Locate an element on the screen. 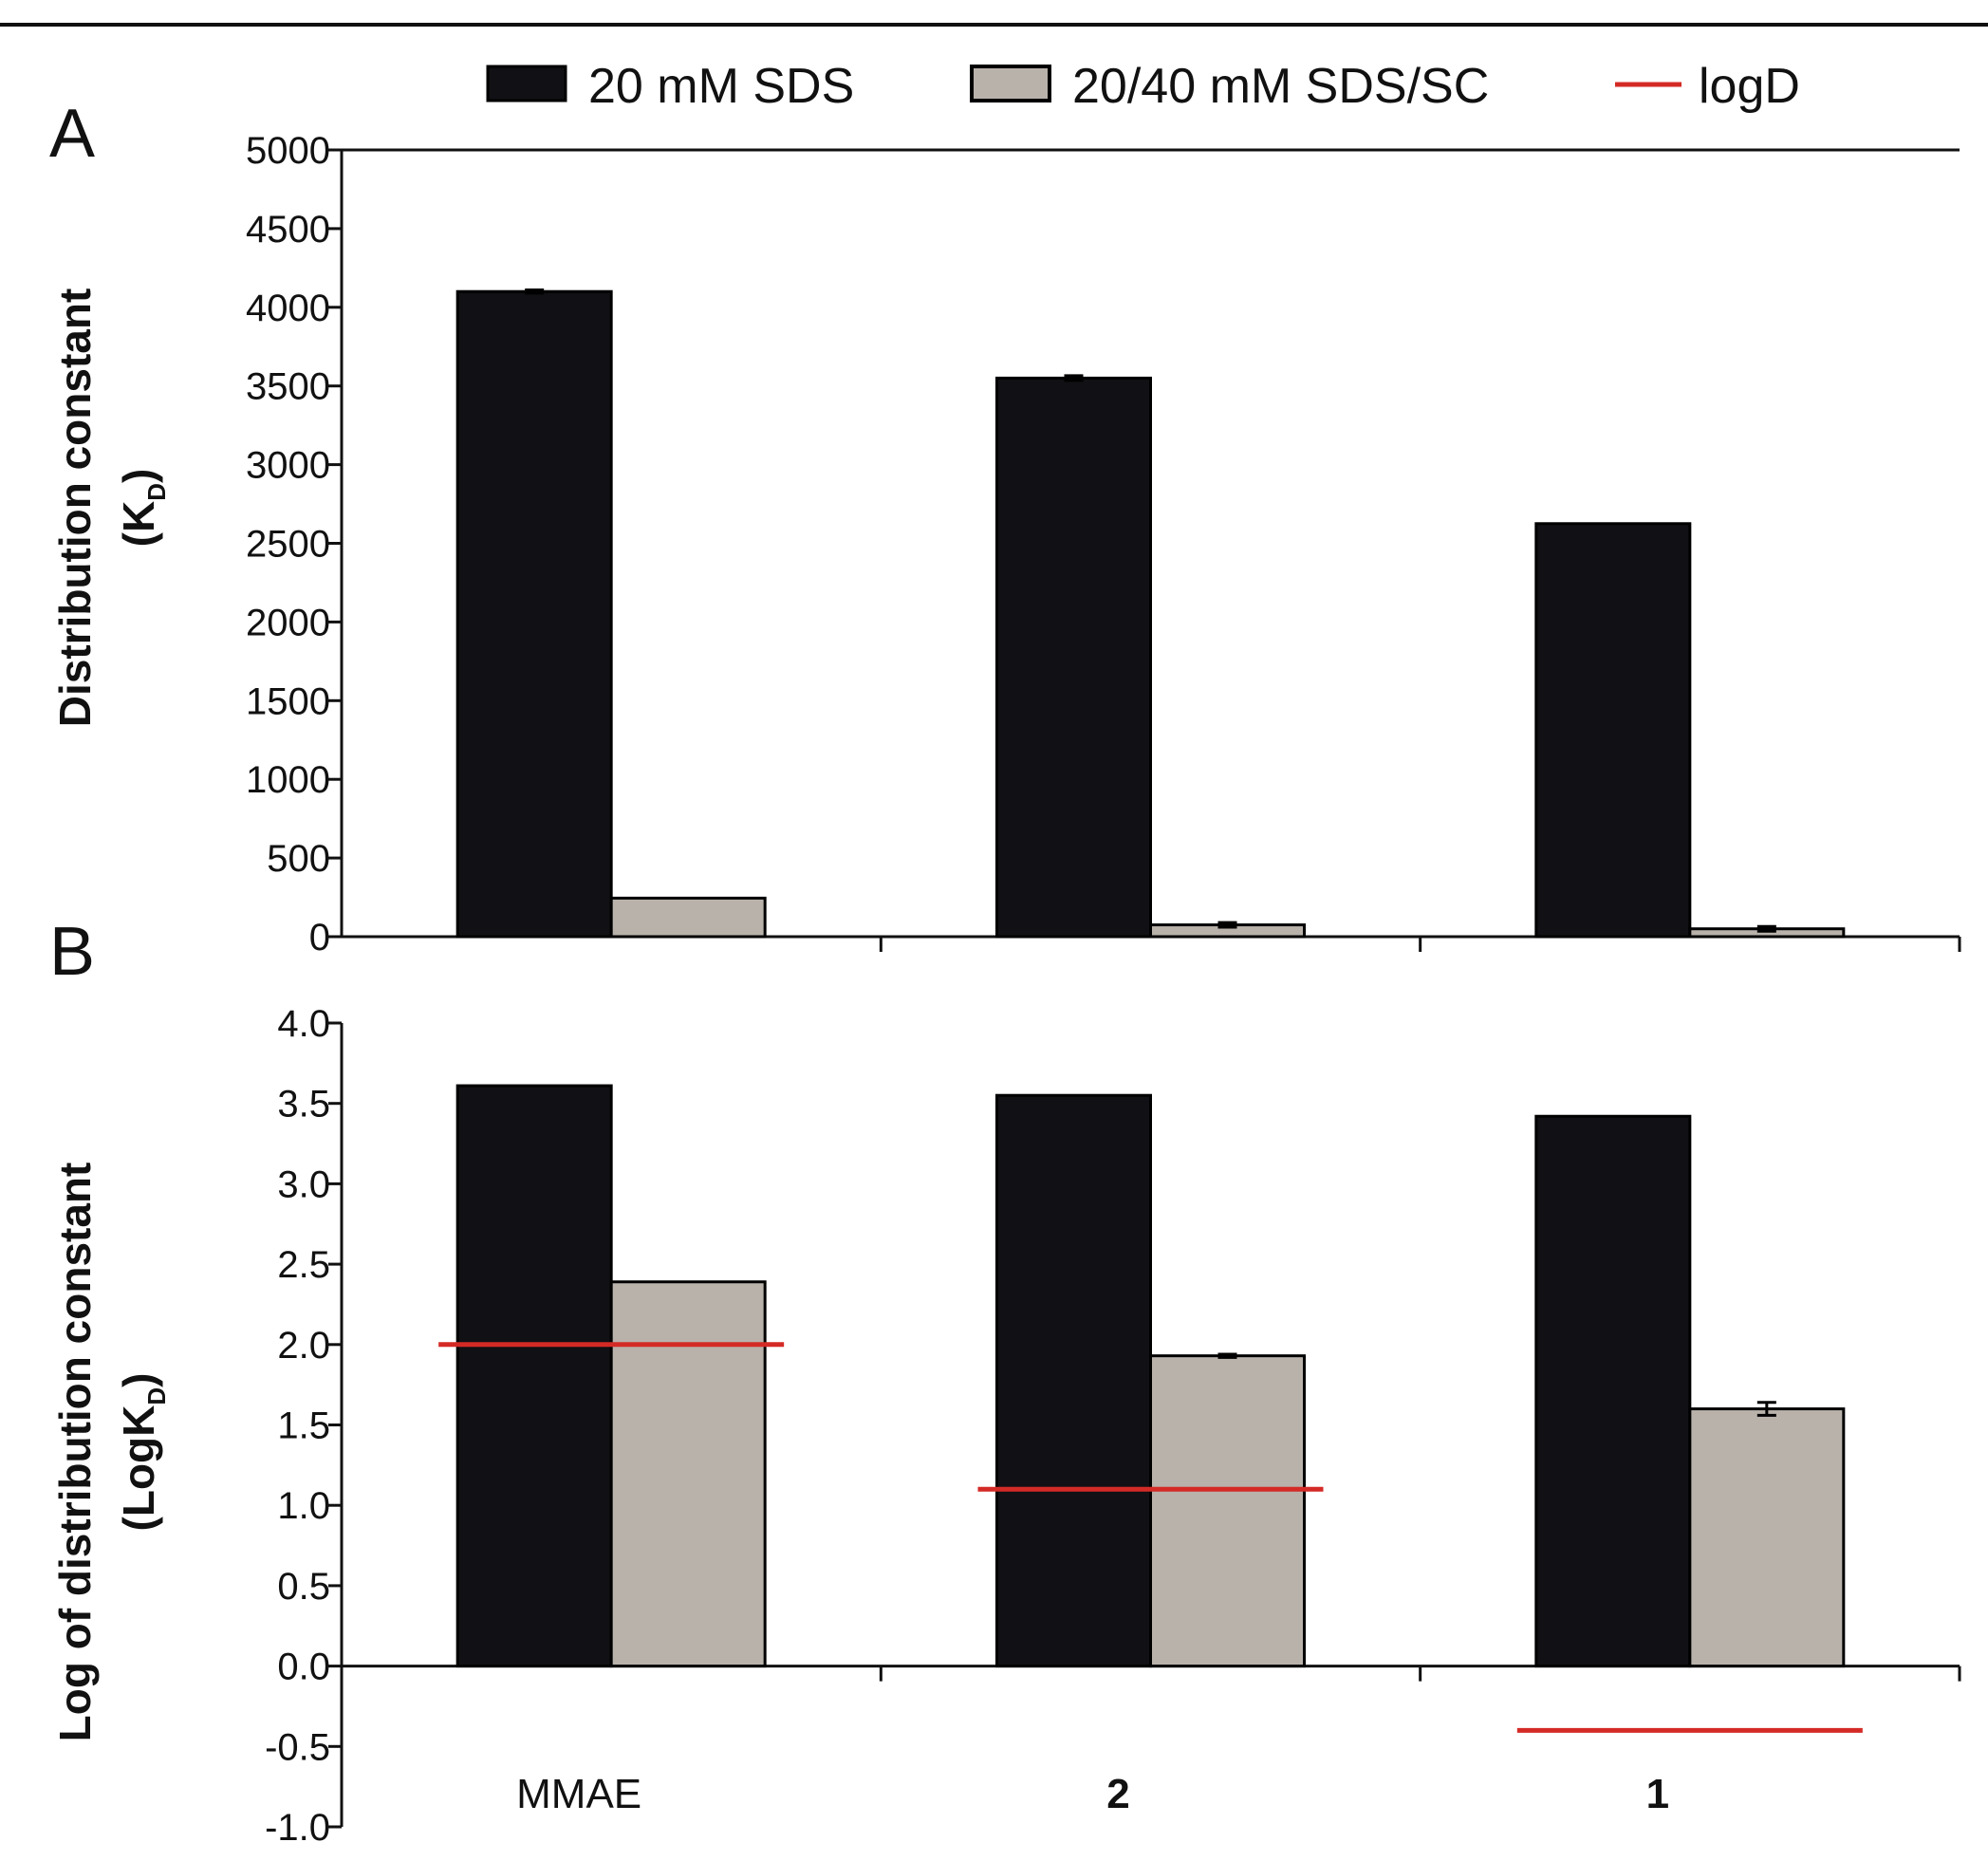 The height and width of the screenshot is (1861, 1988). panel-b-y-tick-label: 3.5 is located at coordinates (303, 1105).